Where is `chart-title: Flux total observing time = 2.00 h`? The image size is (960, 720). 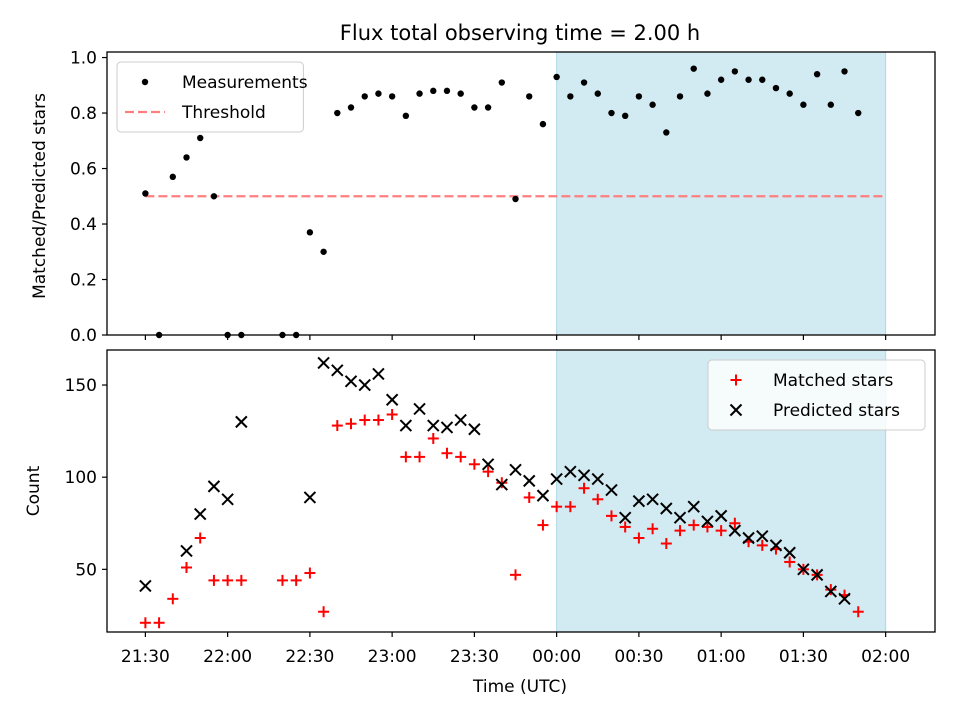 chart-title: Flux total observing time = 2.00 h is located at coordinates (520, 33).